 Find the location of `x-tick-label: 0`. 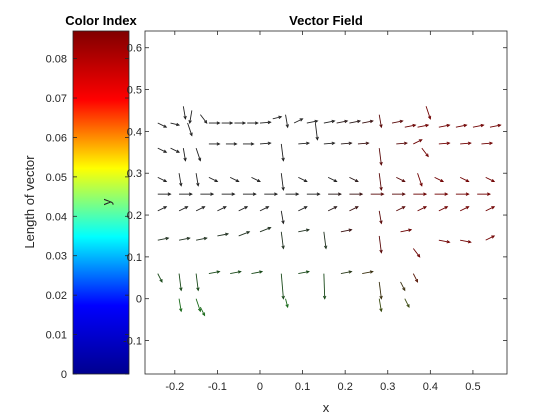

x-tick-label: 0 is located at coordinates (260, 387).